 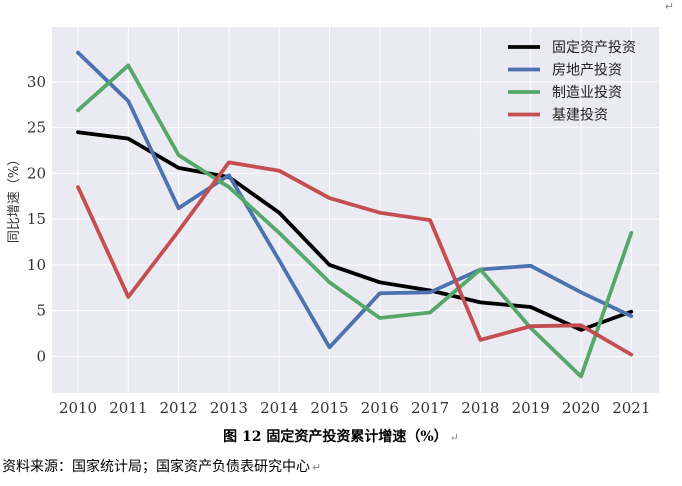 I want to click on x-tick-label: 2018, so click(x=480, y=408).